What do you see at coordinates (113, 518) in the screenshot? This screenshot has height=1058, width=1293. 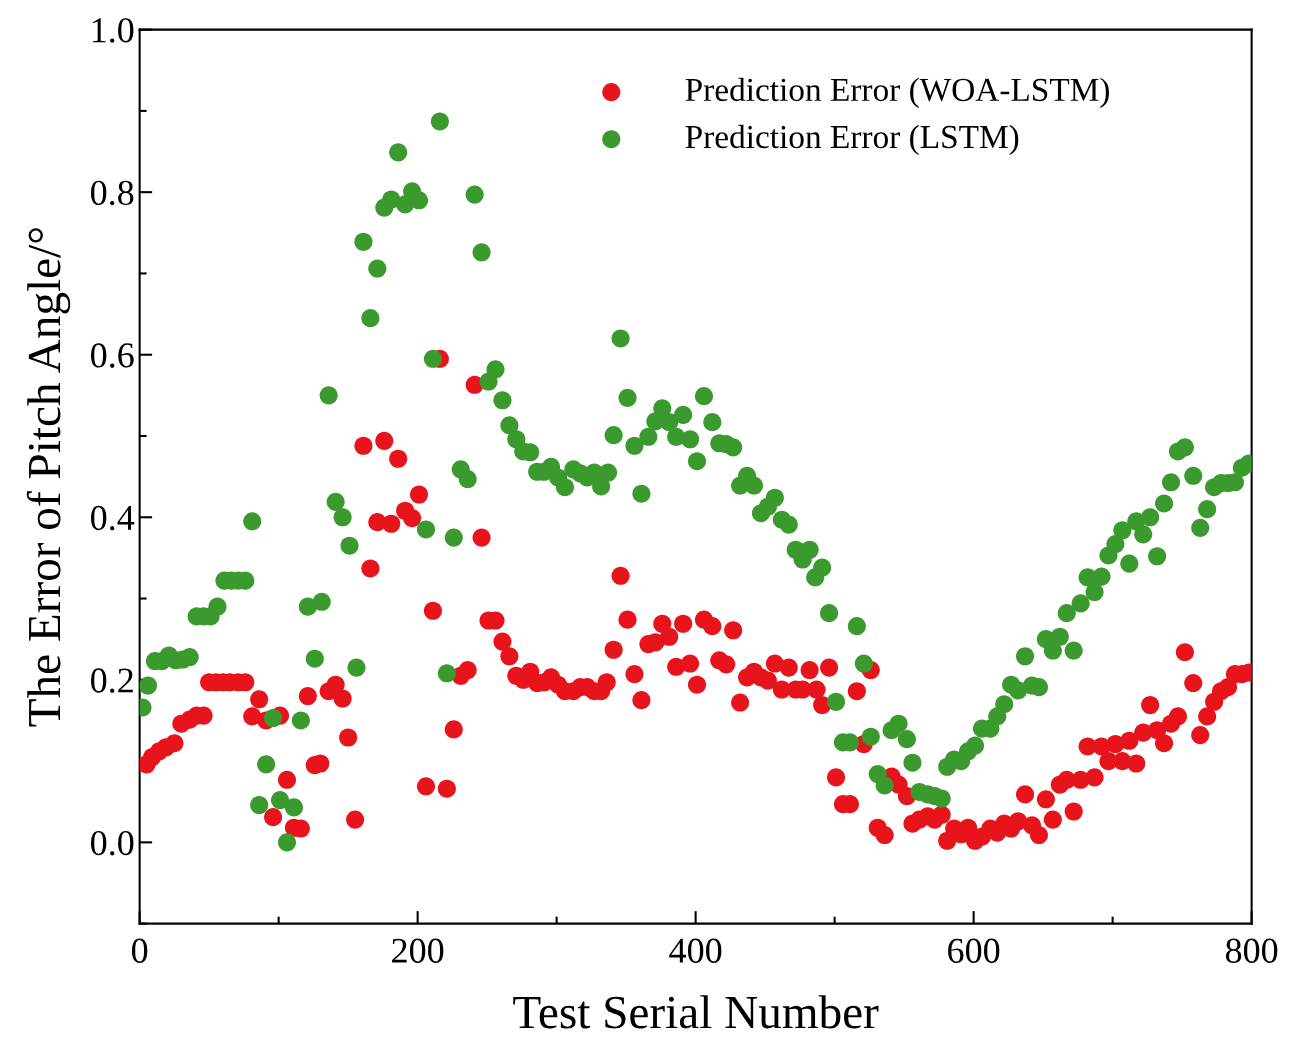 I see `y-tick-label: 0.4` at bounding box center [113, 518].